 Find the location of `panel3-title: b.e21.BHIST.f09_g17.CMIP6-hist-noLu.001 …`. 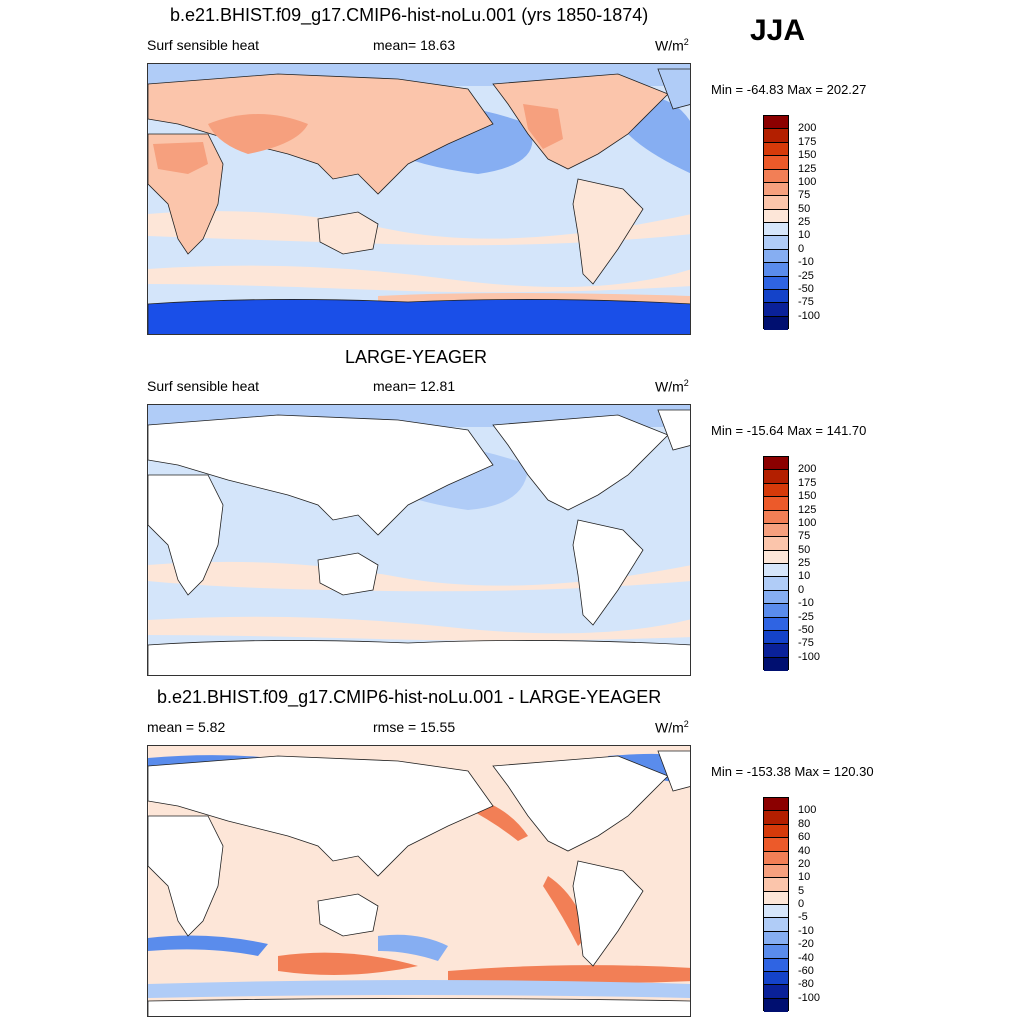

panel3-title: b.e21.BHIST.f09_g17.CMIP6-hist-noLu.001 … is located at coordinates (409, 697).